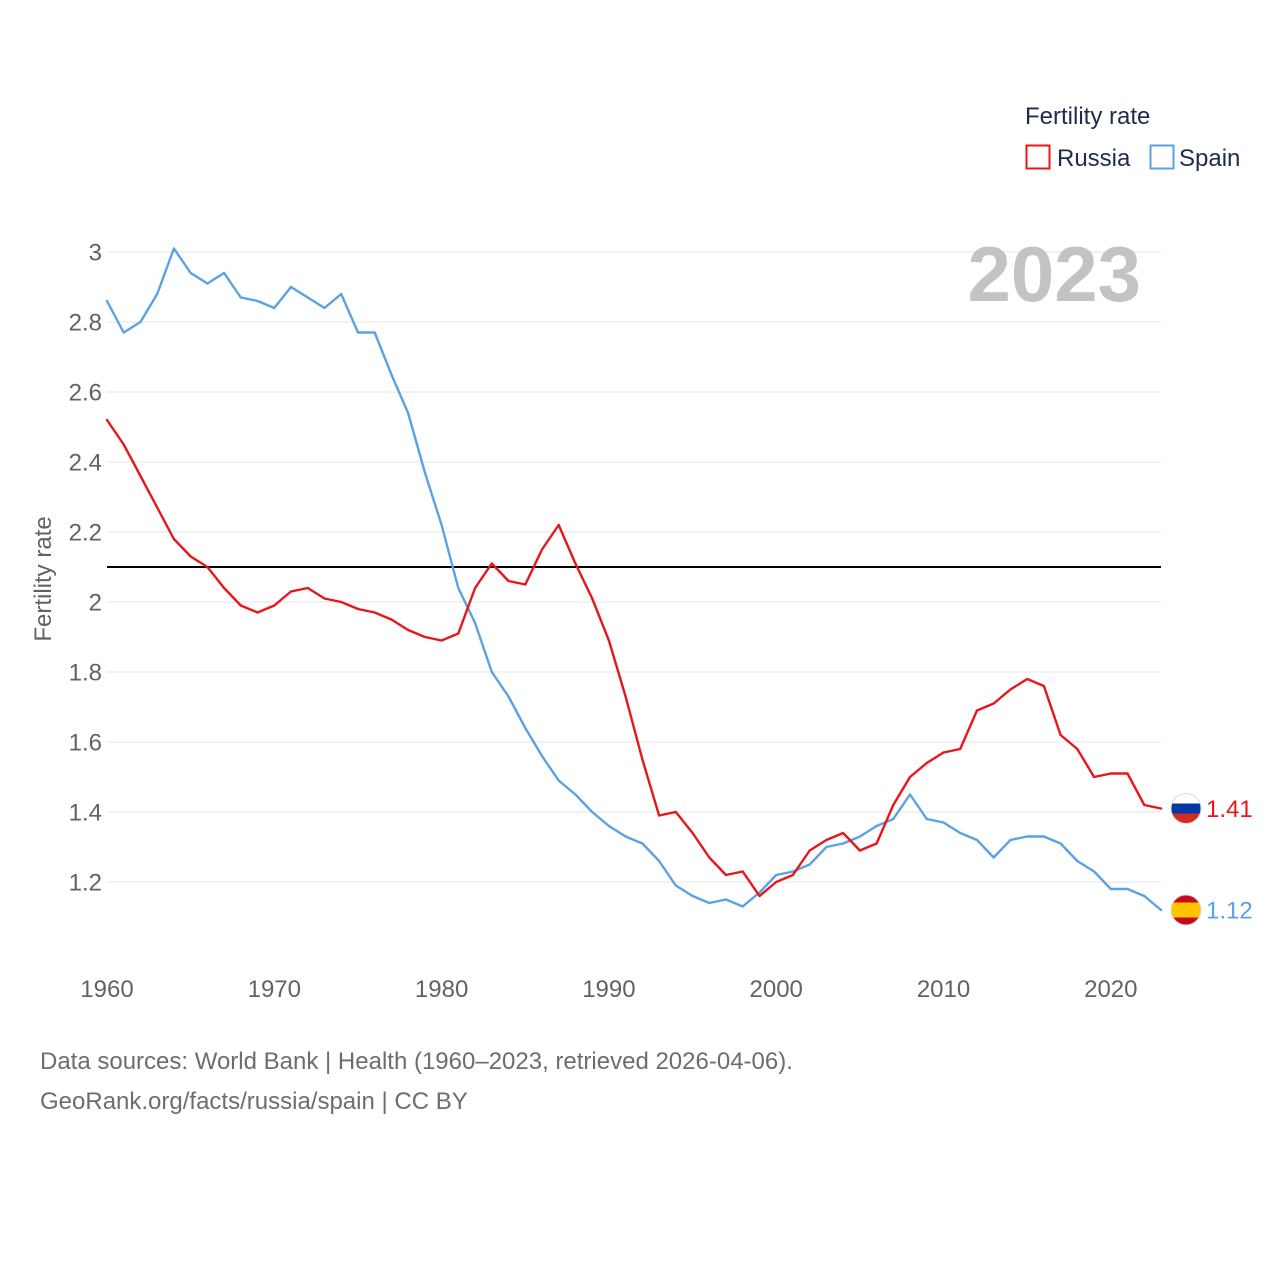  What do you see at coordinates (1211, 859) in the screenshot?
I see `series-end-markers: 1.12 1.41` at bounding box center [1211, 859].